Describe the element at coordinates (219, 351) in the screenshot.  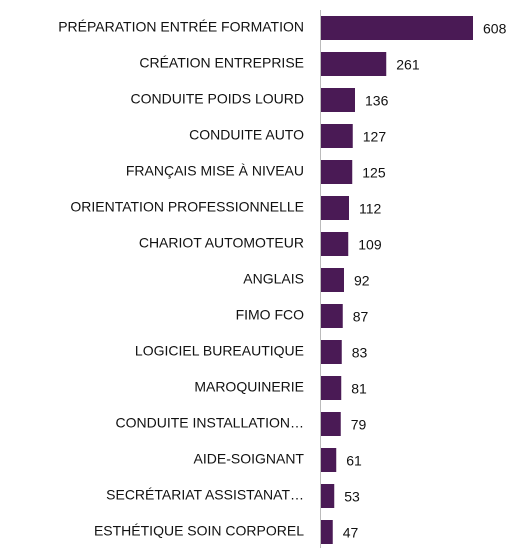
I see `category-label: LOGICIEL BUREAUTIQUE` at that location.